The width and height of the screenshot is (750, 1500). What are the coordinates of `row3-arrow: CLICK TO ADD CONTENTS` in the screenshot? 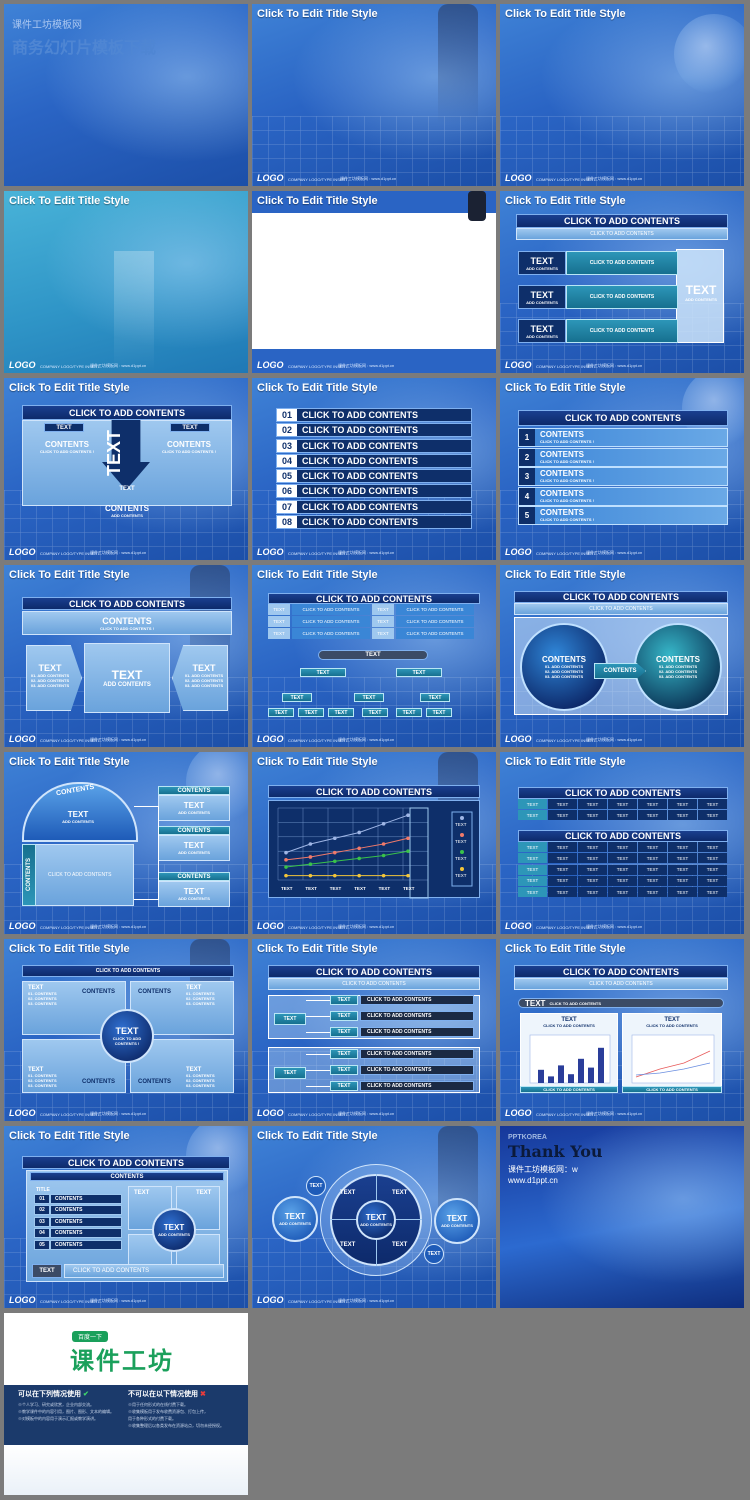 It's located at (622, 331).